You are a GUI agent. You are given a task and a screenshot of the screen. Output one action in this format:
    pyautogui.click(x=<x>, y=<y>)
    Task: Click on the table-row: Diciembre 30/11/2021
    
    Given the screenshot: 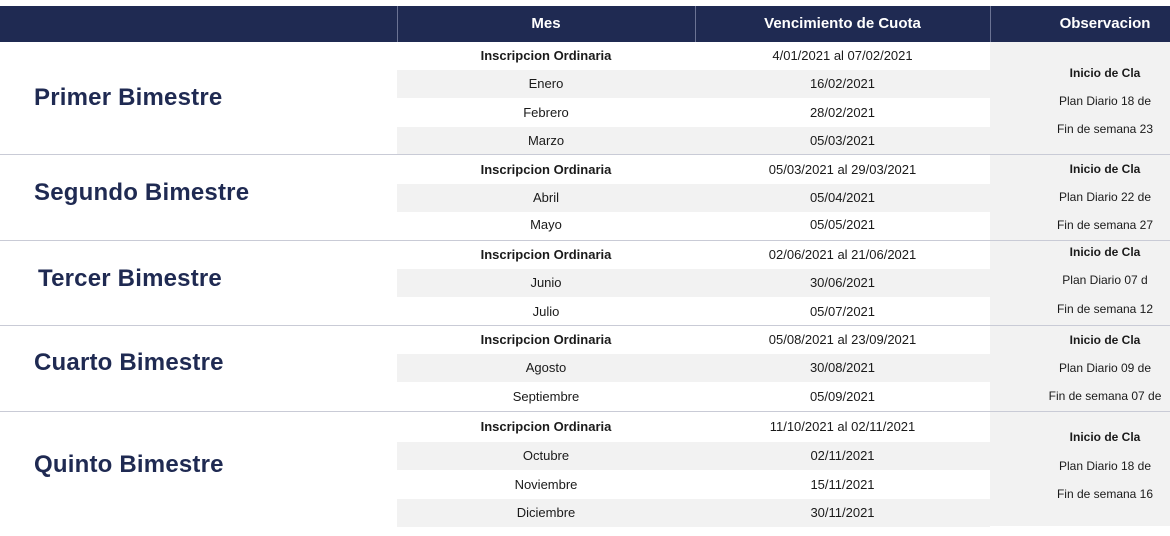 What is the action you would take?
    pyautogui.click(x=693, y=513)
    